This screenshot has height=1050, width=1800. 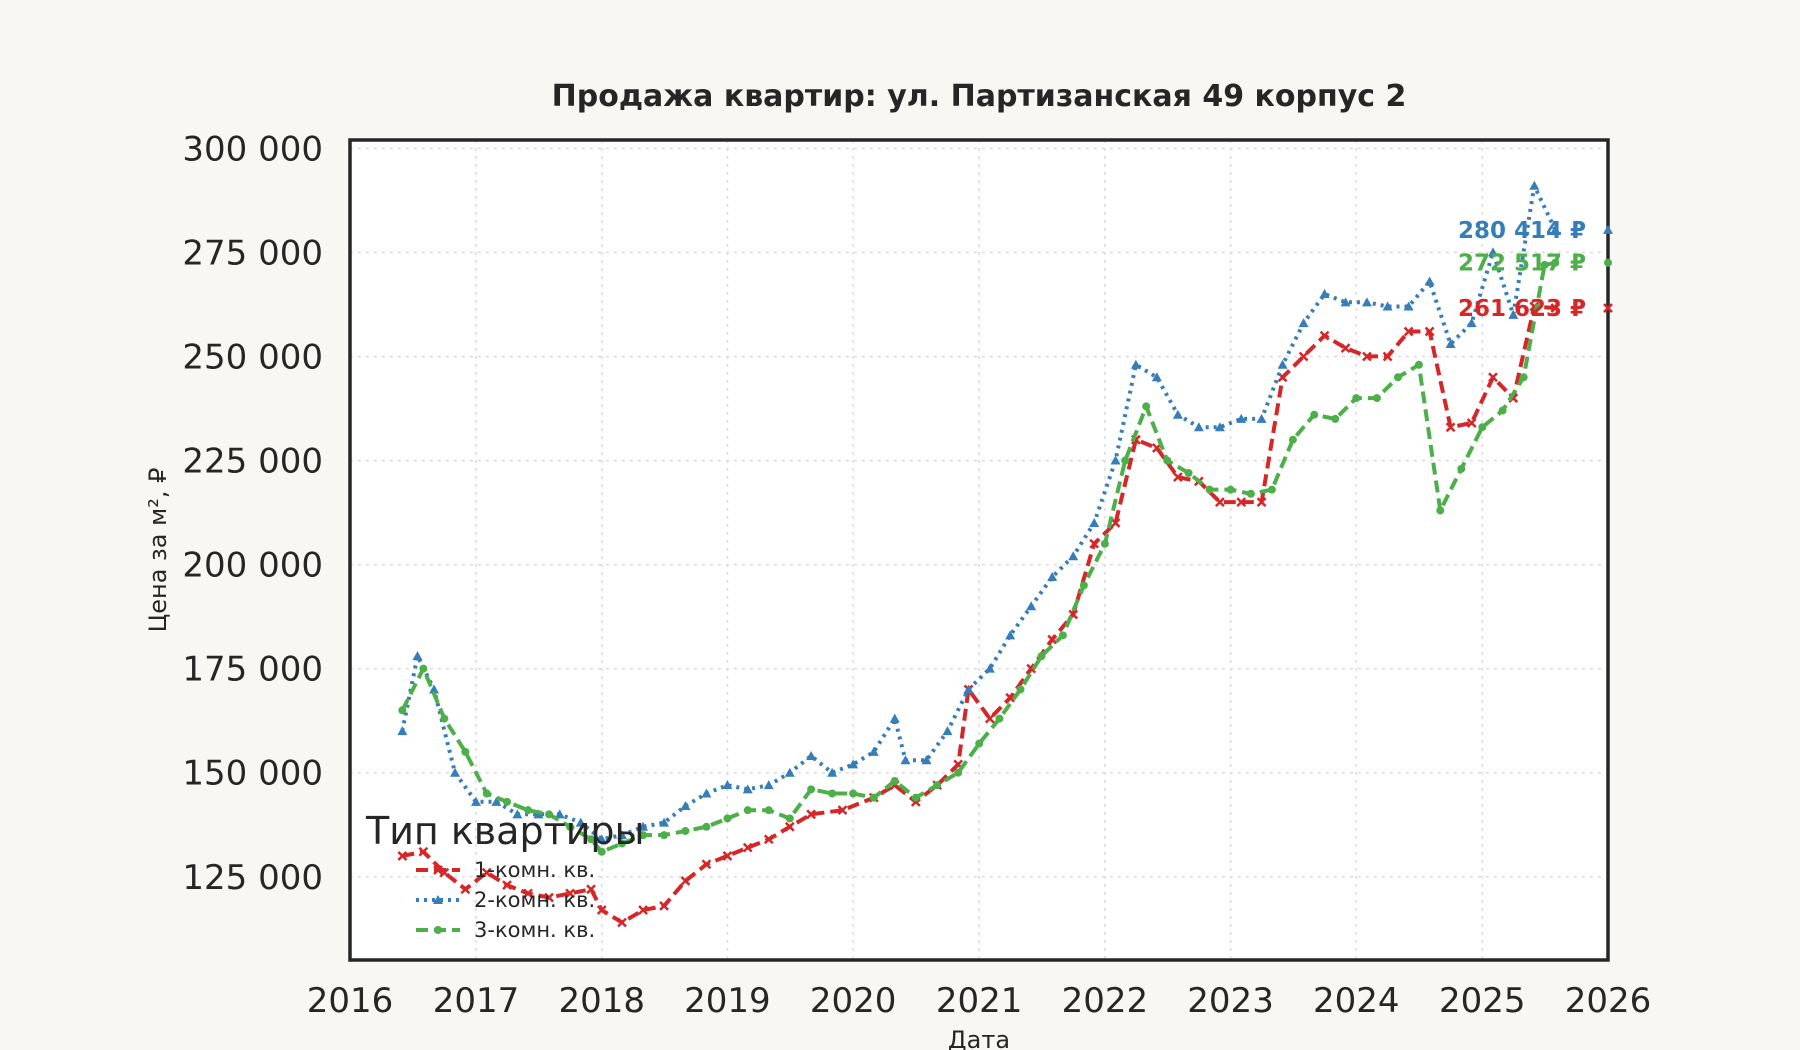 What do you see at coordinates (1482, 1001) in the screenshot?
I see `x-tick-label: 2025` at bounding box center [1482, 1001].